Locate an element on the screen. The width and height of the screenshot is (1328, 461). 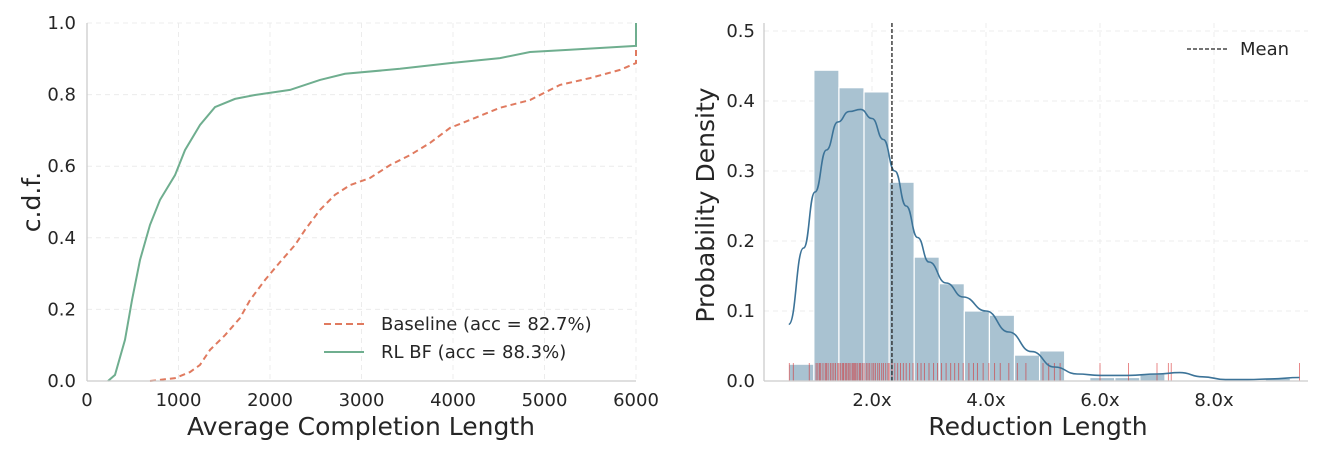
legend-label-mean: Mean is located at coordinates (1264, 49).